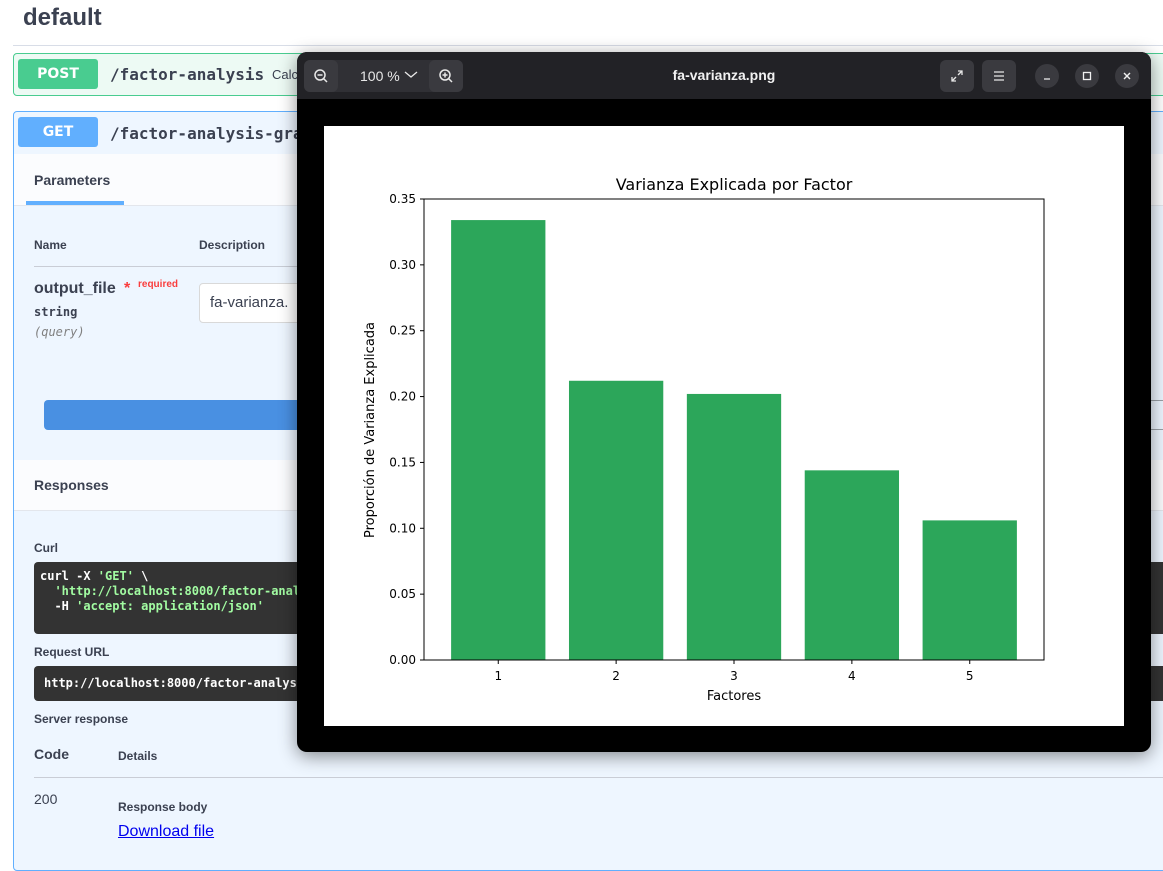 This screenshot has width=1163, height=871. What do you see at coordinates (402, 331) in the screenshot?
I see `y-tick-label: 0.25` at bounding box center [402, 331].